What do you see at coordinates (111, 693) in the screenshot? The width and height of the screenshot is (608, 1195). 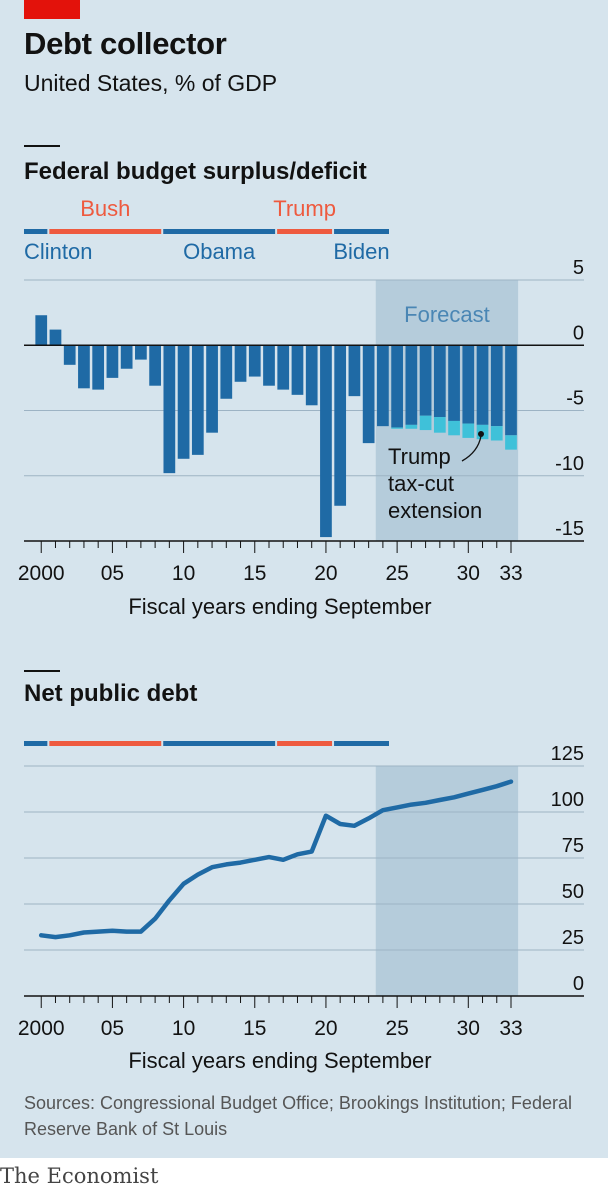 I see `debt-chart-title: Net public debt` at bounding box center [111, 693].